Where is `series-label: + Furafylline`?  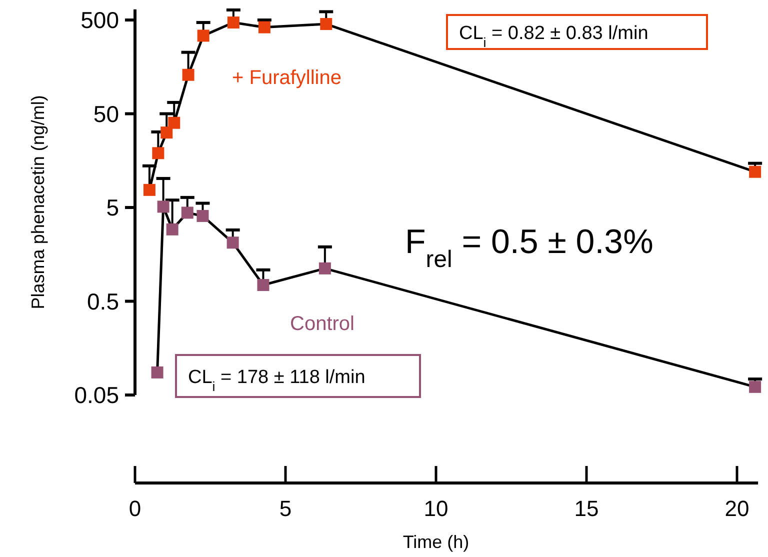
series-label: + Furafylline is located at coordinates (287, 78).